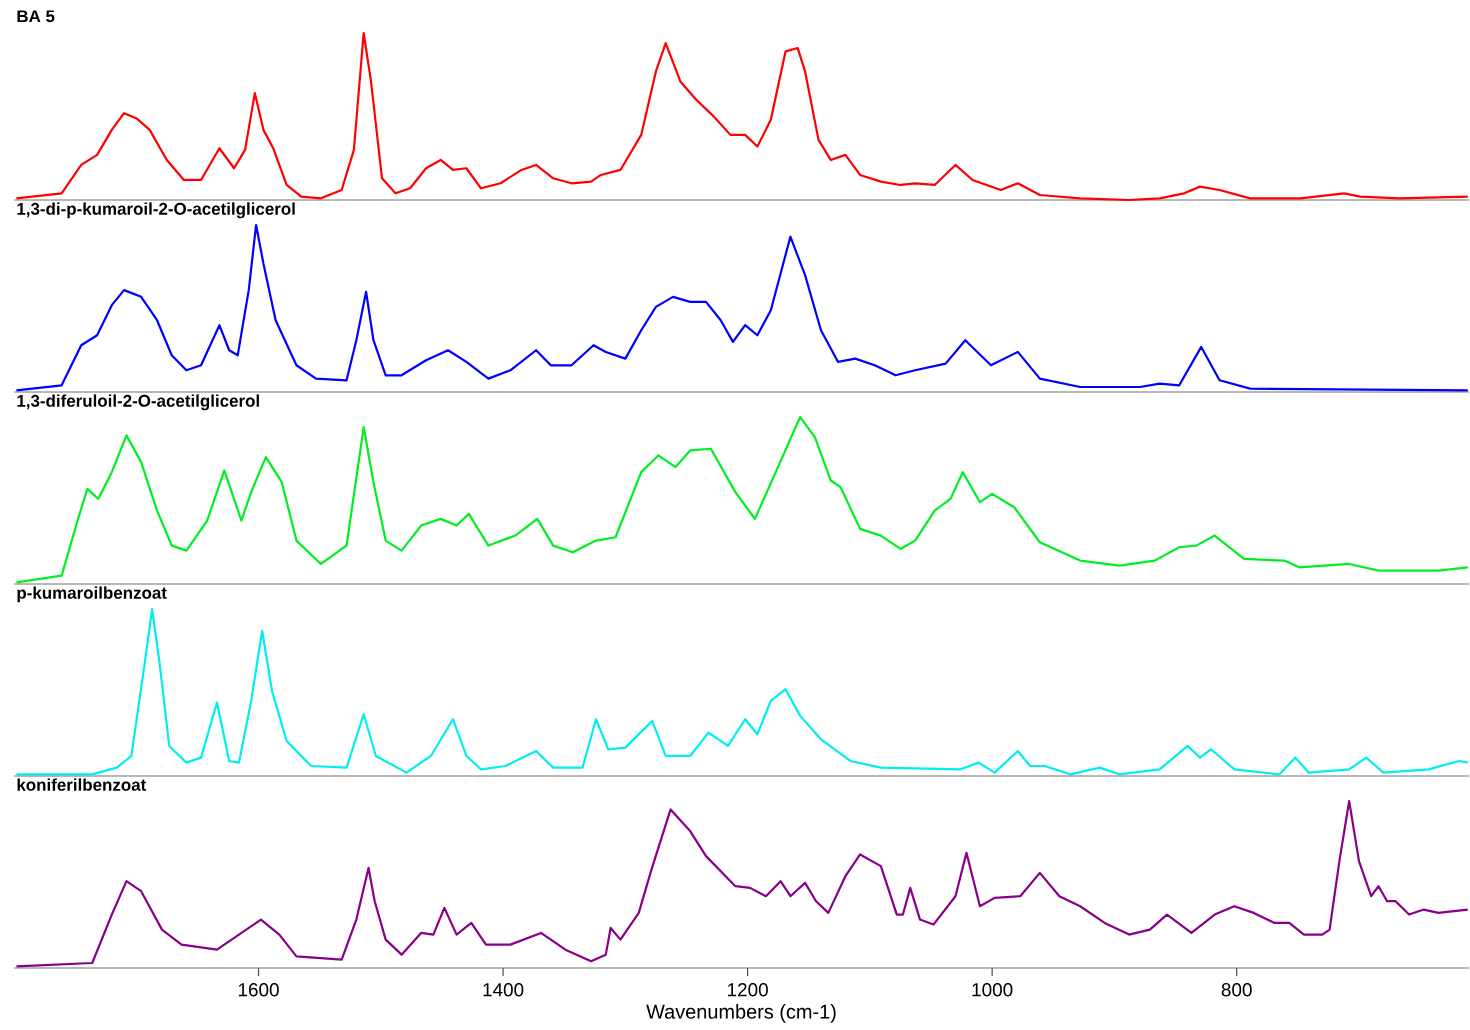 The height and width of the screenshot is (1030, 1470). I want to click on chart-title: koniferilbenzoat, so click(82, 784).